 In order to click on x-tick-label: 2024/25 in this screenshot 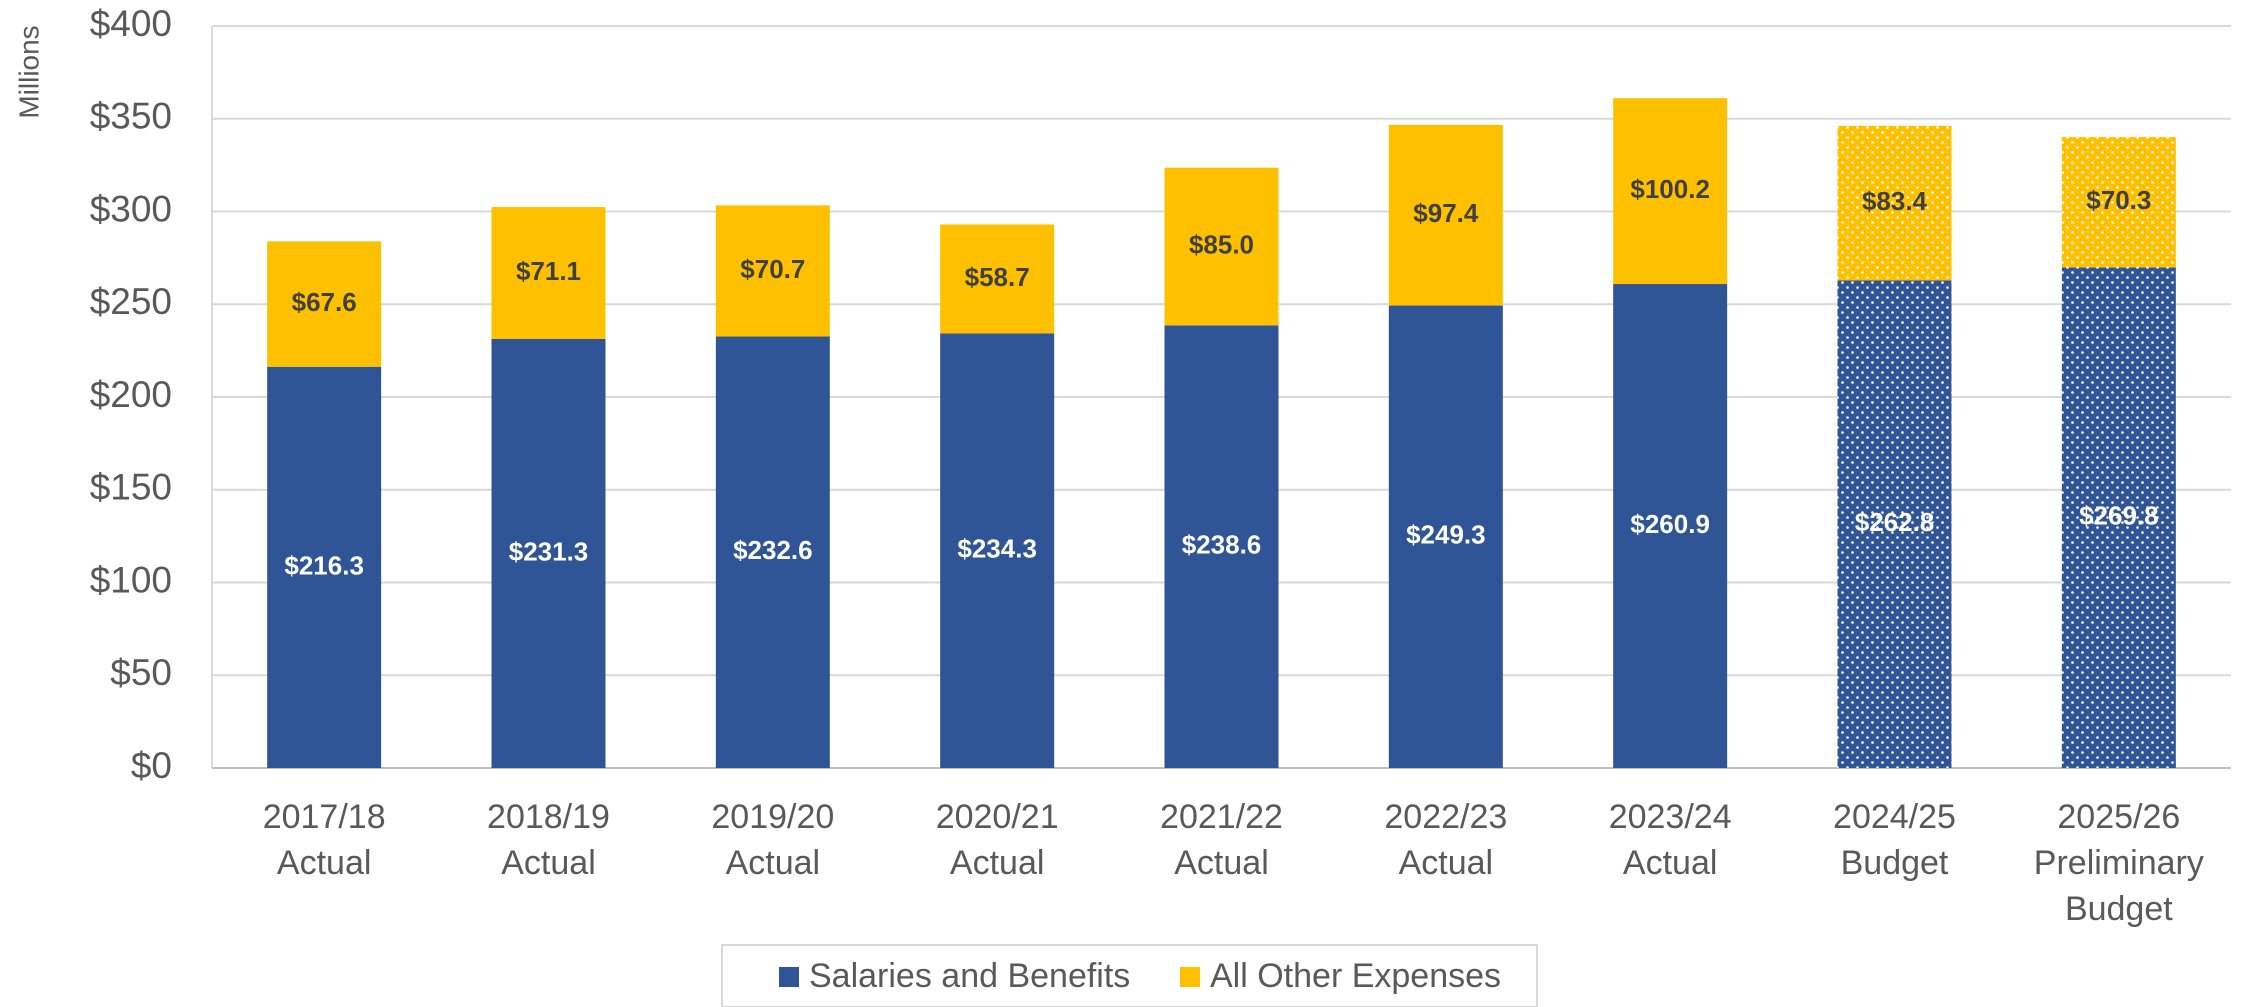, I will do `click(1894, 817)`.